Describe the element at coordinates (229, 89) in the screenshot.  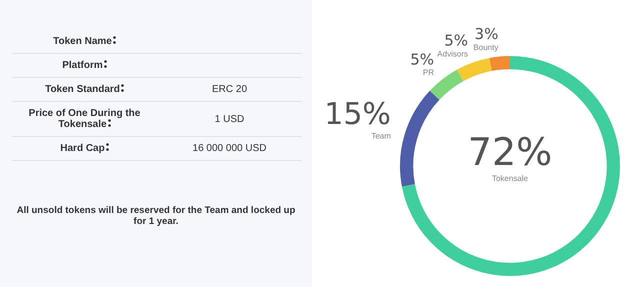
I see `text: ERC 20` at that location.